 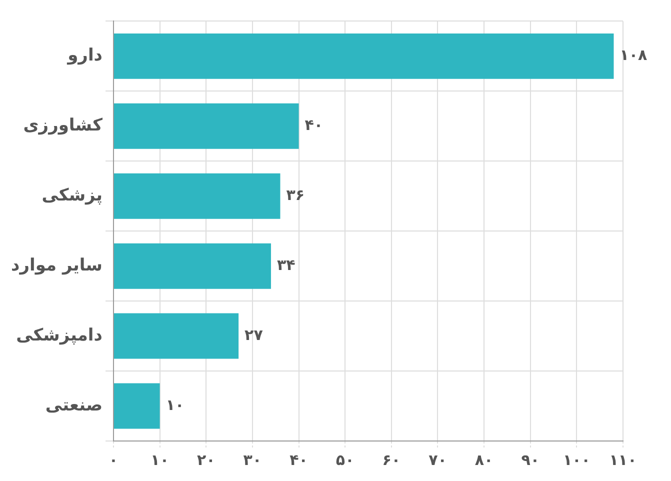 I want to click on x-tick-label: ۳۰, so click(x=252, y=459).